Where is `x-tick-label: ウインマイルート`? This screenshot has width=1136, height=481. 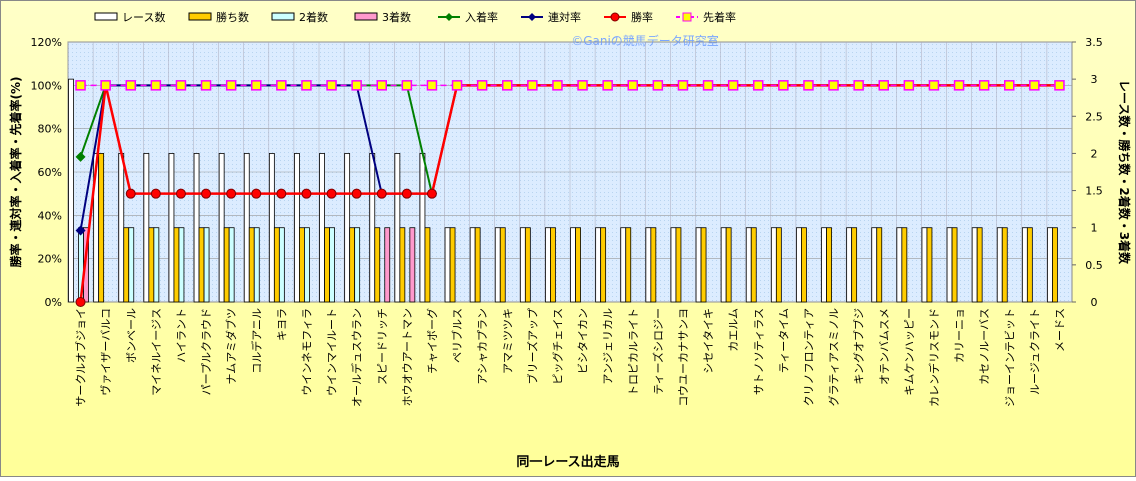 x-tick-label: ウインマイルート is located at coordinates (332, 352).